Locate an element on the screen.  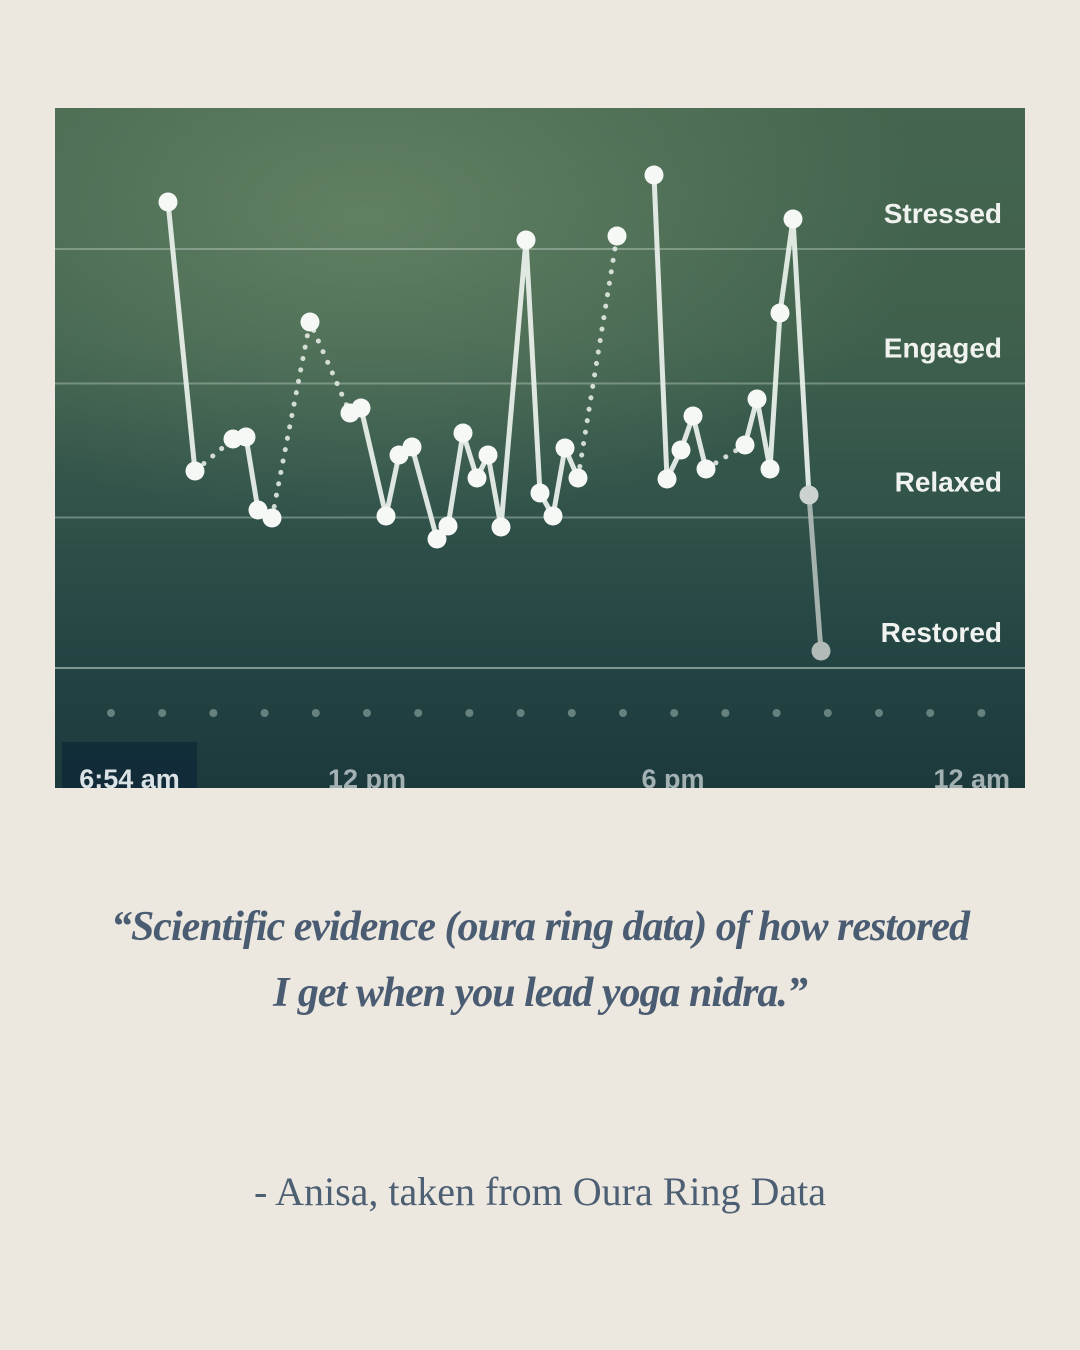
quote-line-2: I get when you lead yoga nidra.” is located at coordinates (540, 993).